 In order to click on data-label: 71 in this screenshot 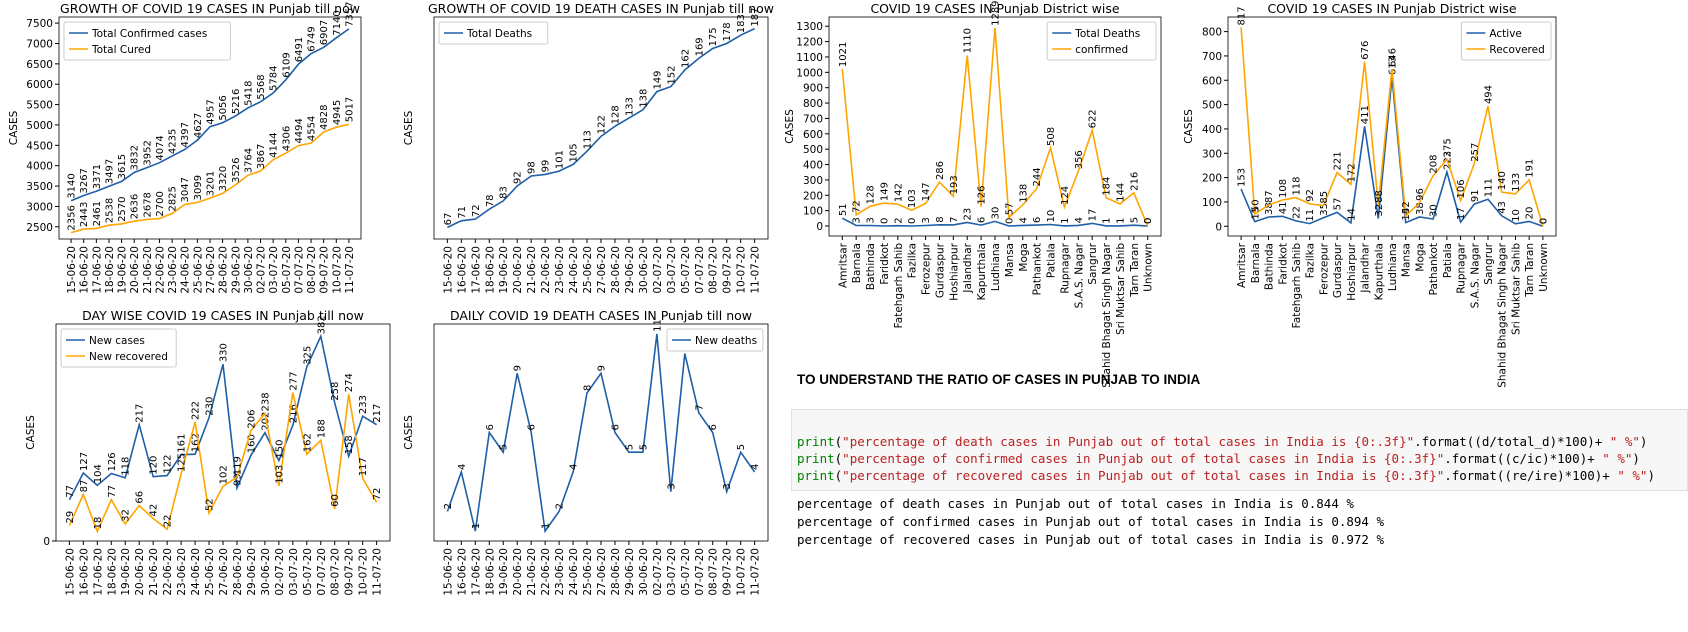, I will do `click(462, 212)`.